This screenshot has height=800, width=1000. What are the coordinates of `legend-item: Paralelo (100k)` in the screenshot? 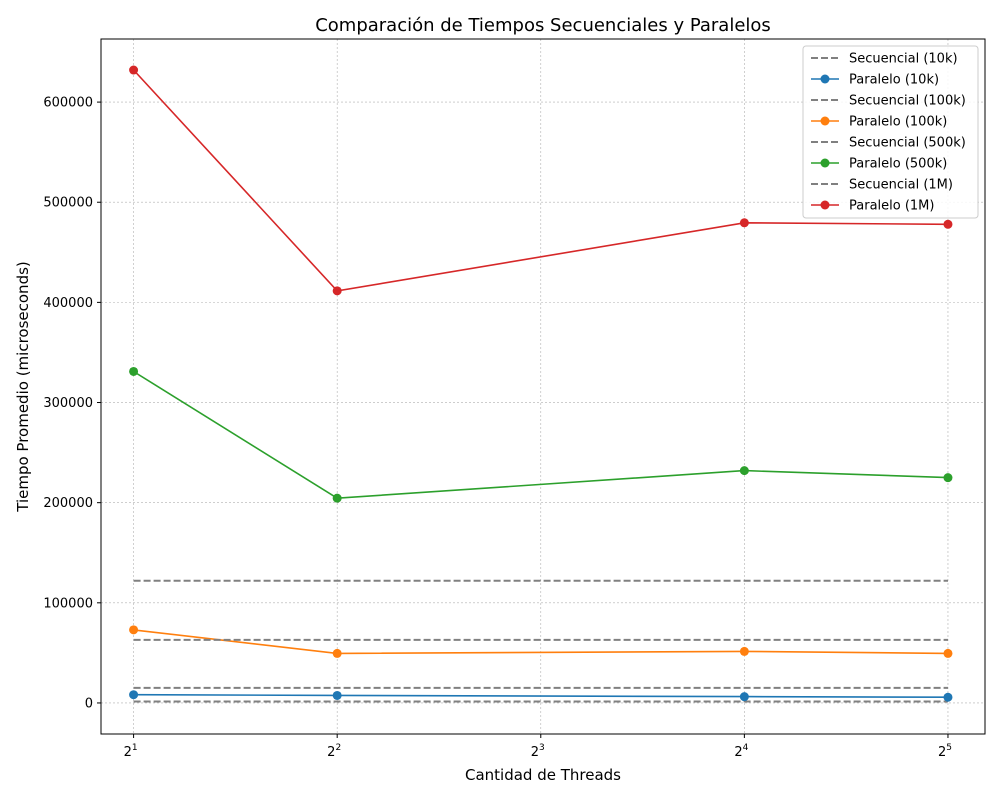 It's located at (879, 122).